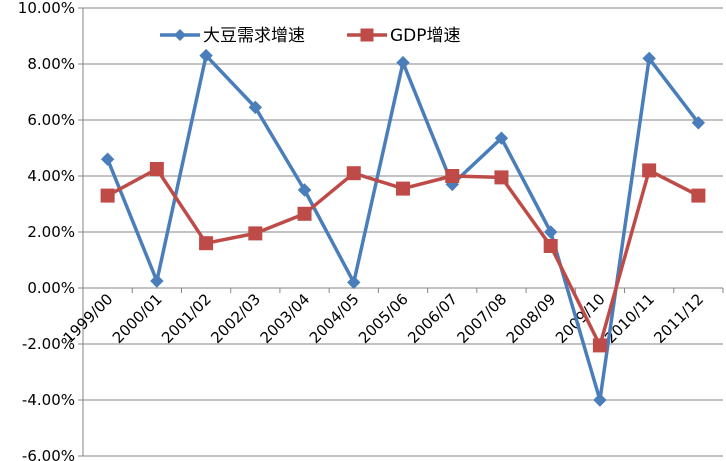 The image size is (726, 461). What do you see at coordinates (310, 36) in the screenshot?
I see `legend: 大豆需求增速 GDP增速` at bounding box center [310, 36].